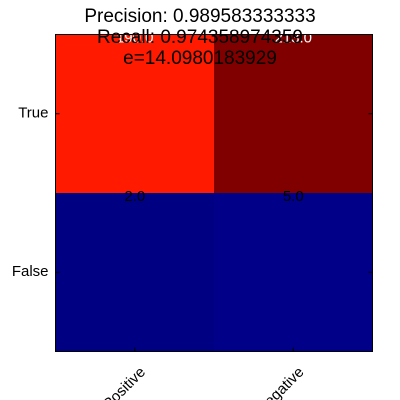 The image size is (400, 400). I want to click on title-precision: Precision: 0.989583333333, so click(200, 16).